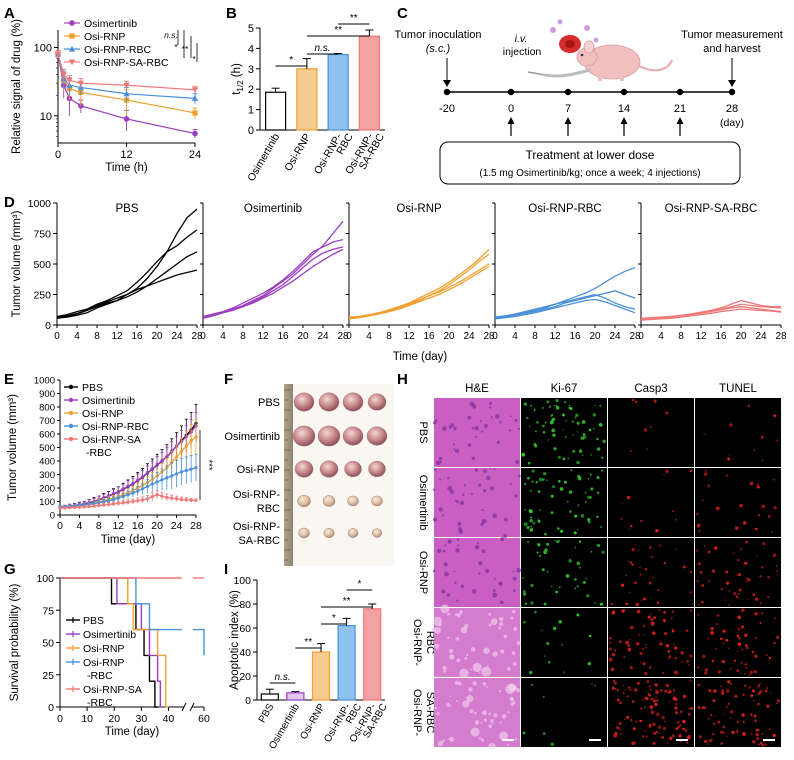  What do you see at coordinates (47, 435) in the screenshot?
I see `panel-e-ytick-label: 600` at bounding box center [47, 435].